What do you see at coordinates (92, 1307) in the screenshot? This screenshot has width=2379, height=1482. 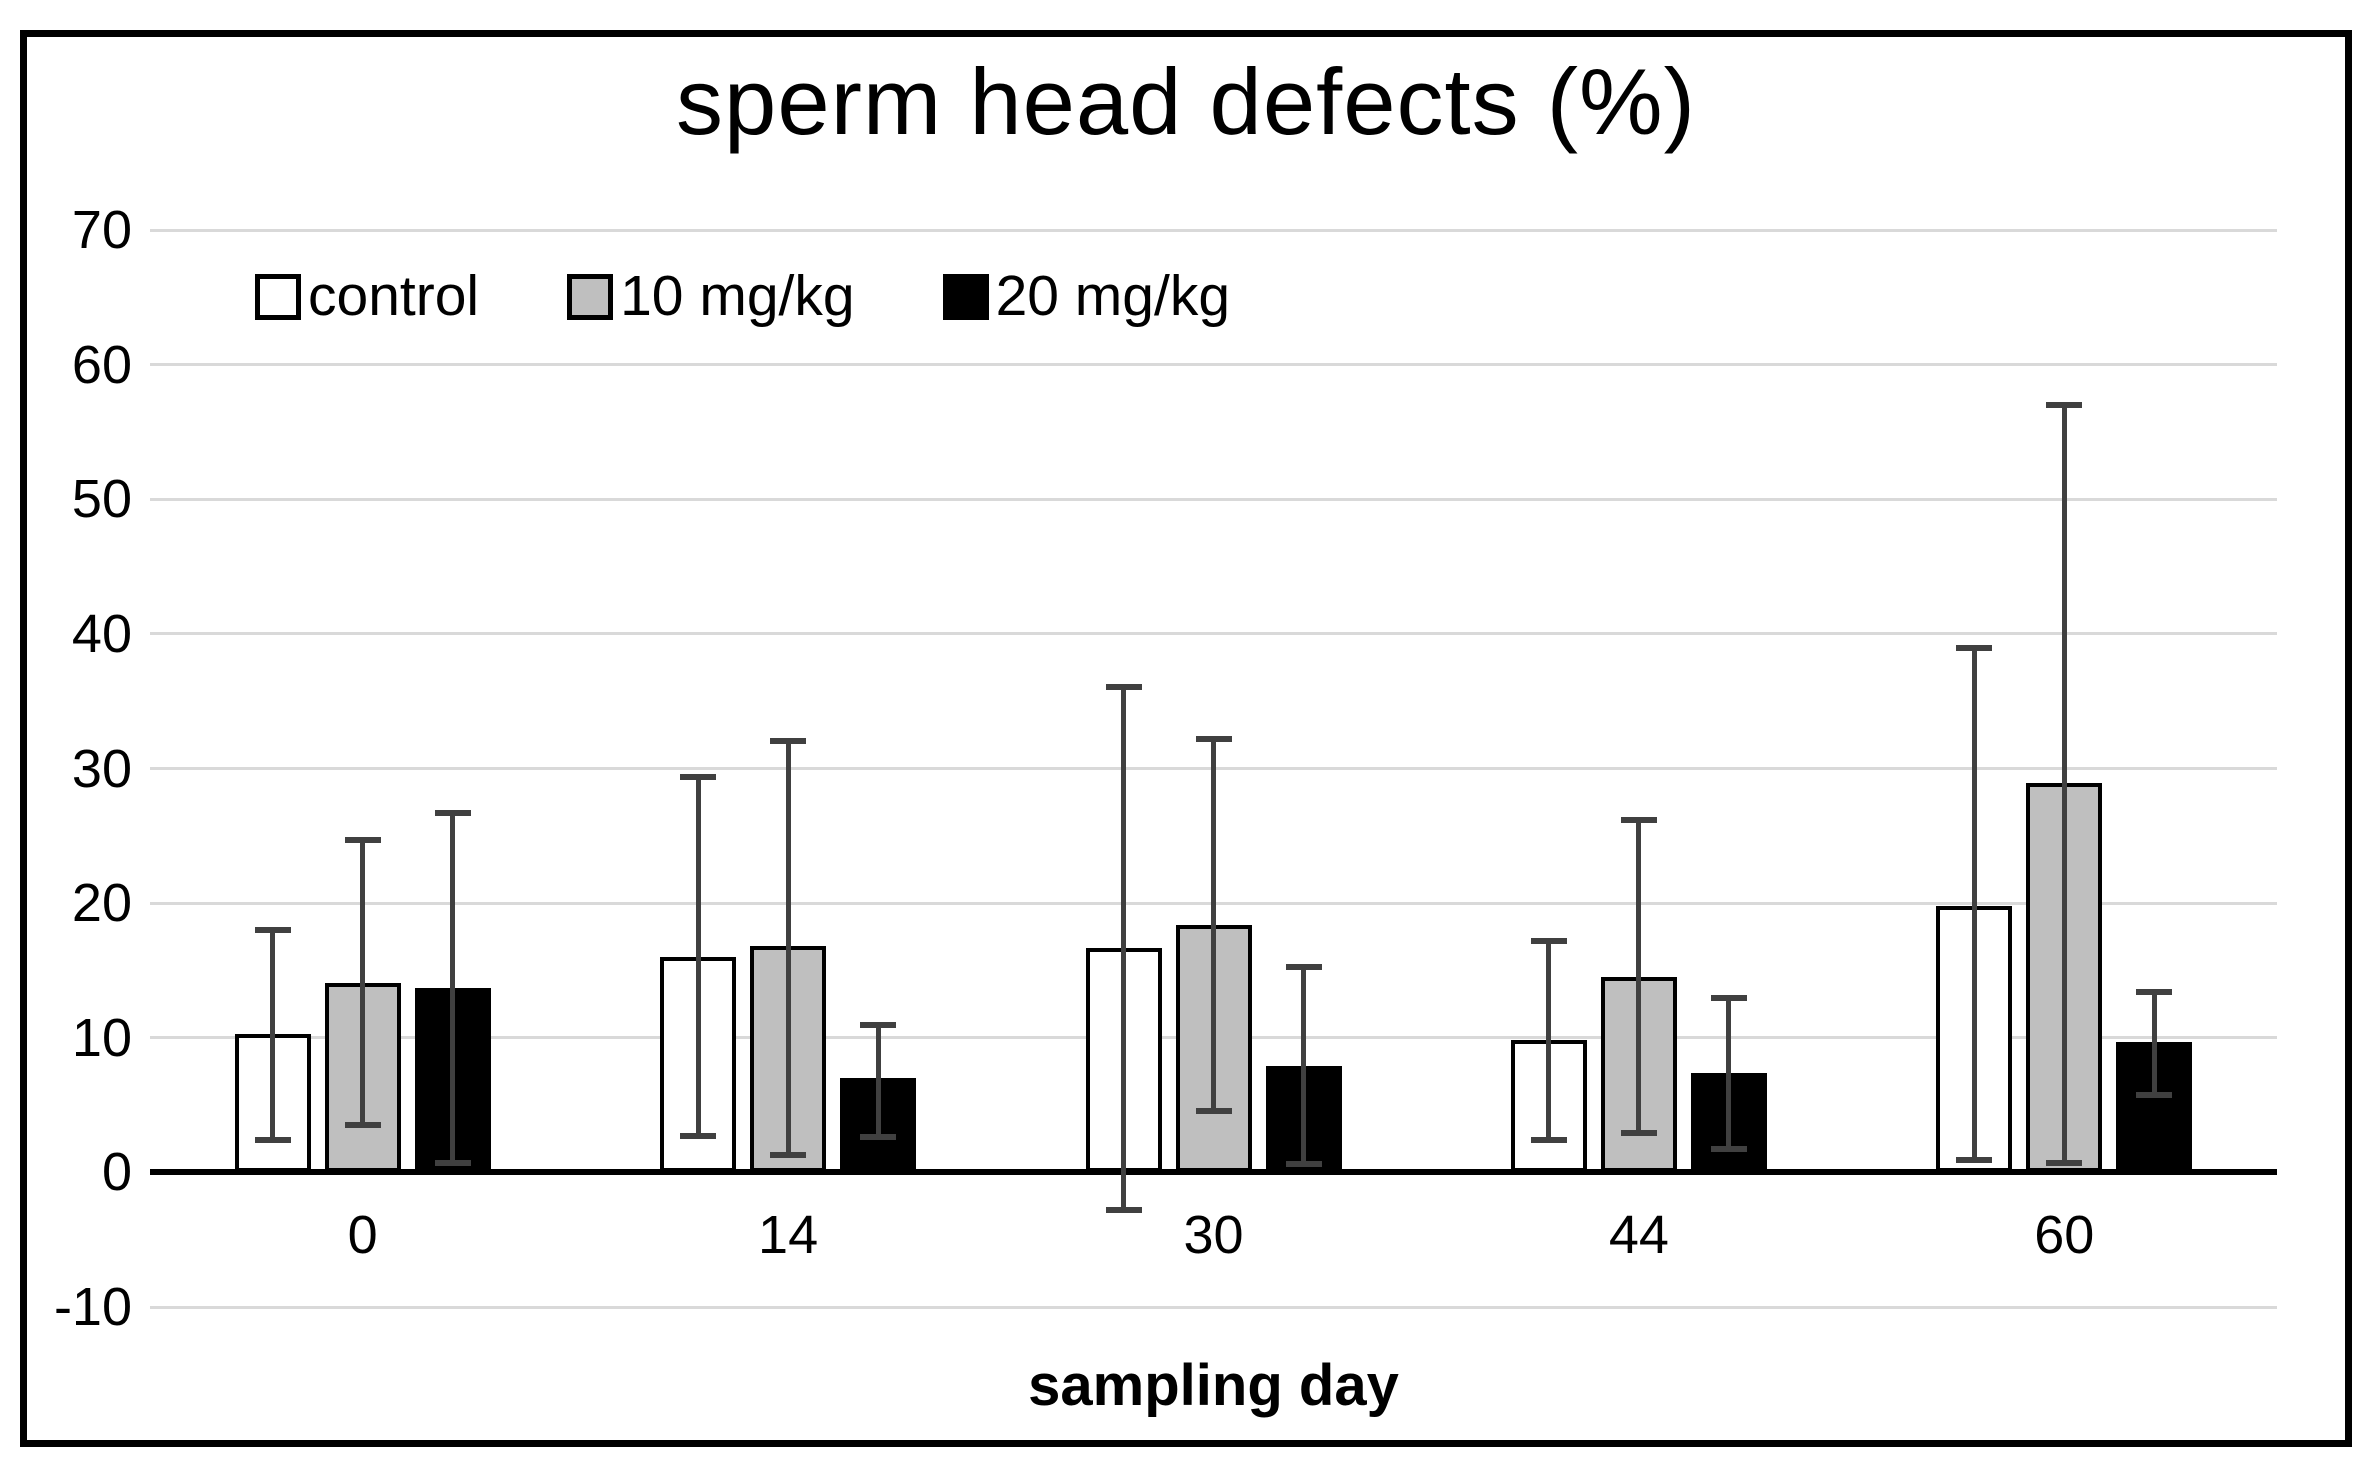 I see `y-tick-label--10: -10` at bounding box center [92, 1307].